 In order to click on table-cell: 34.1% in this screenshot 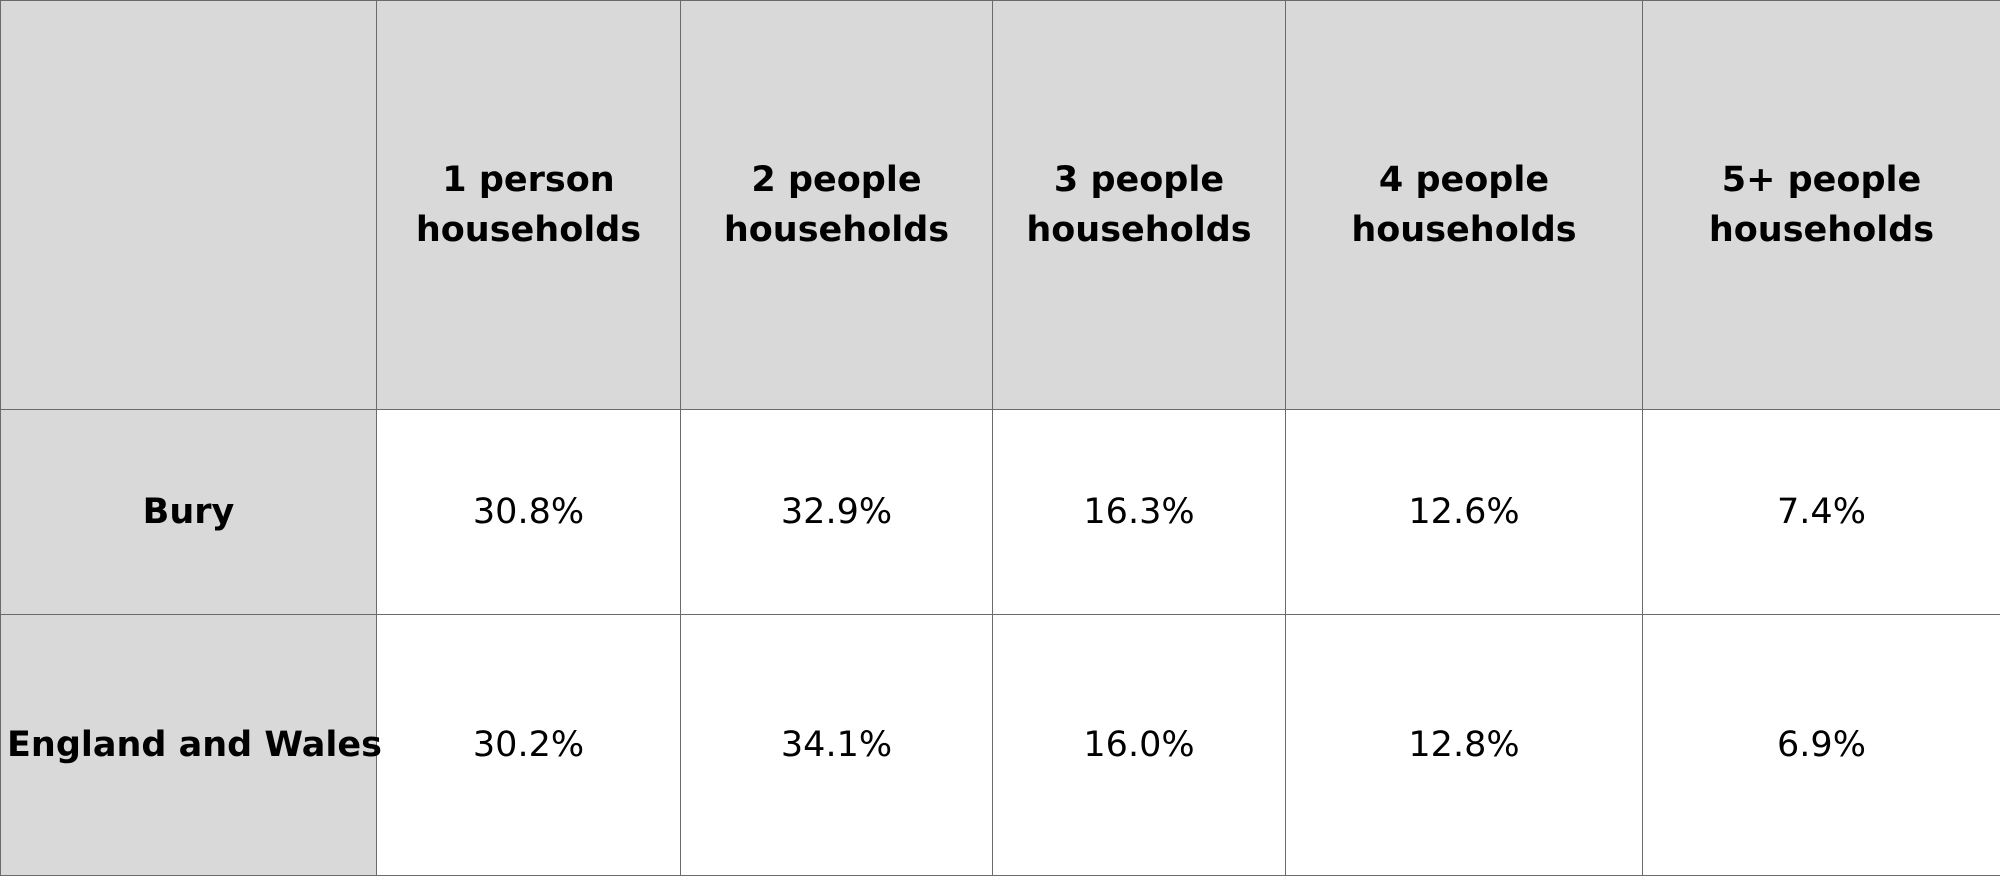, I will do `click(837, 745)`.